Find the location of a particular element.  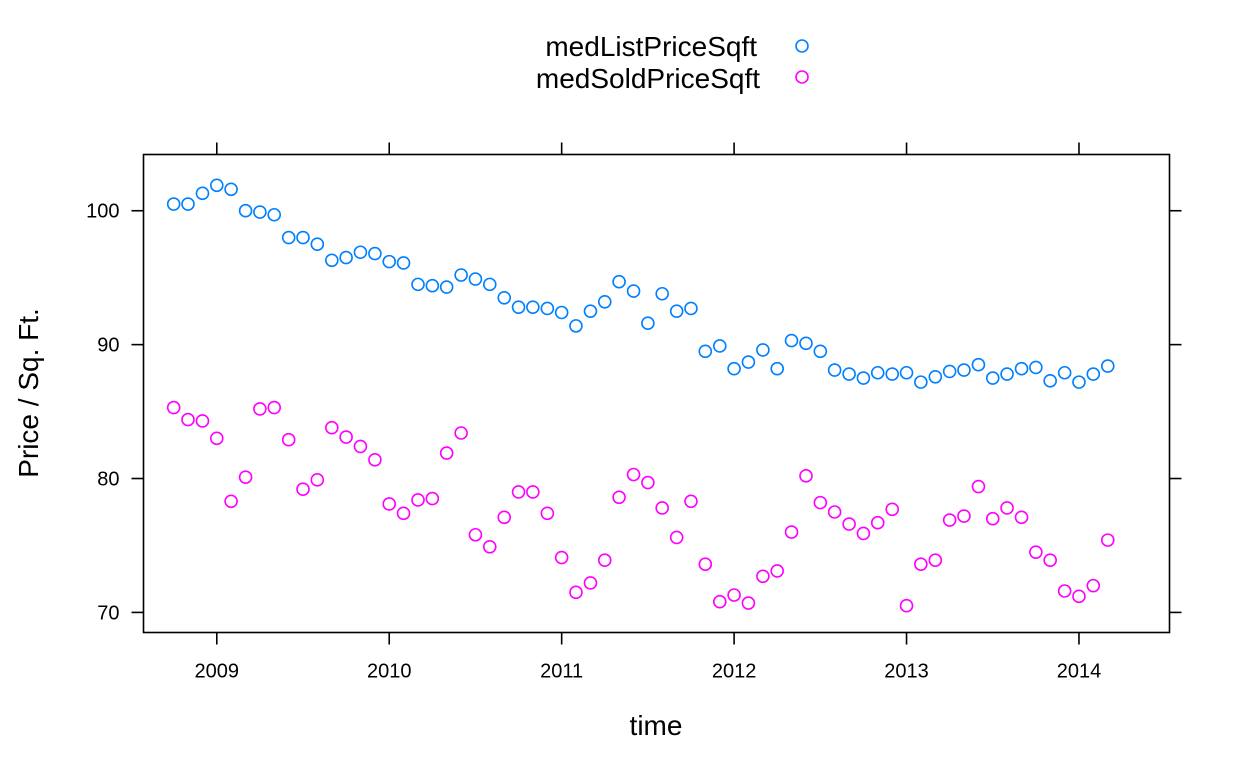

legend: medListPriceSqft medSoldPriceSqft is located at coordinates (672, 62).